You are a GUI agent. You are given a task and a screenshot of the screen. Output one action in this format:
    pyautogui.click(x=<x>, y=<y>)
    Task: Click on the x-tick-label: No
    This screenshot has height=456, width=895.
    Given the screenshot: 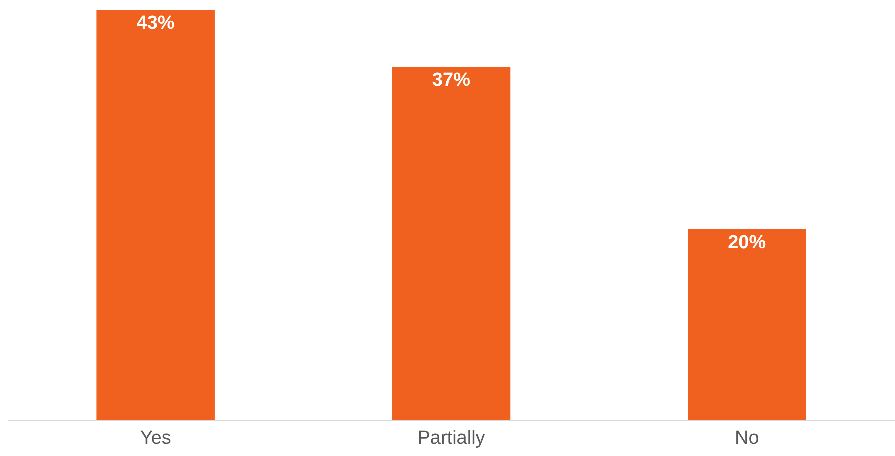 What is the action you would take?
    pyautogui.click(x=747, y=438)
    